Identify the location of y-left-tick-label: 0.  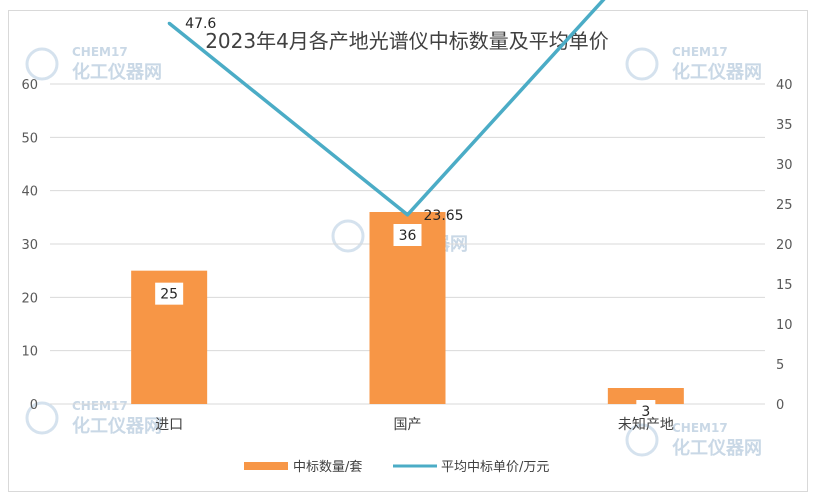
(34, 405).